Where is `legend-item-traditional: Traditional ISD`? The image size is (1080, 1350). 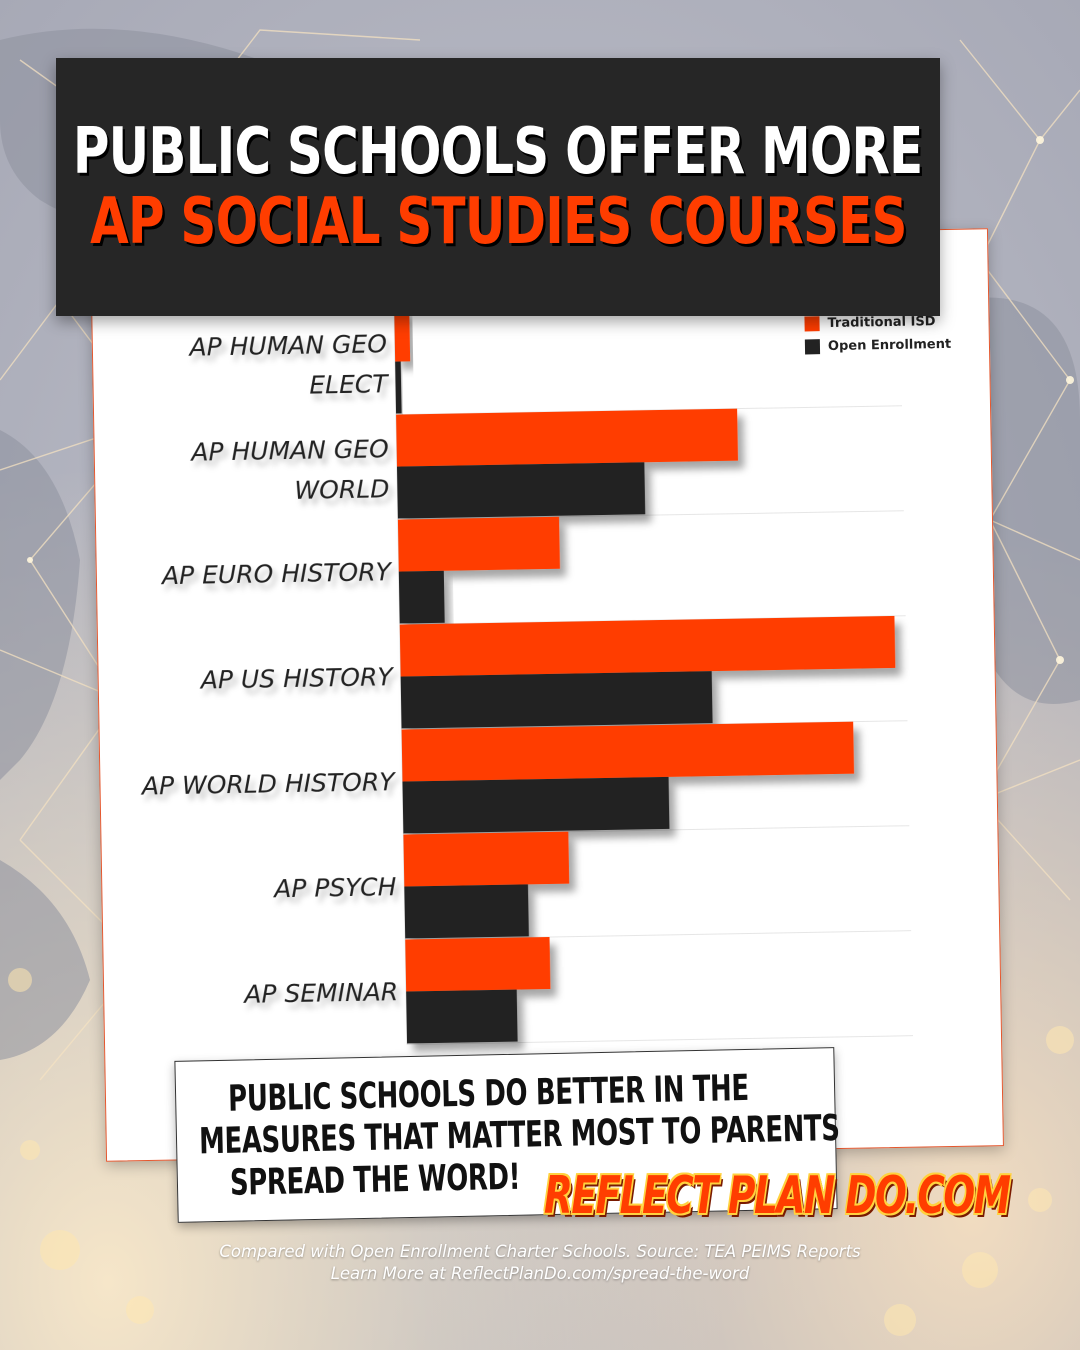 legend-item-traditional: Traditional ISD is located at coordinates (877, 323).